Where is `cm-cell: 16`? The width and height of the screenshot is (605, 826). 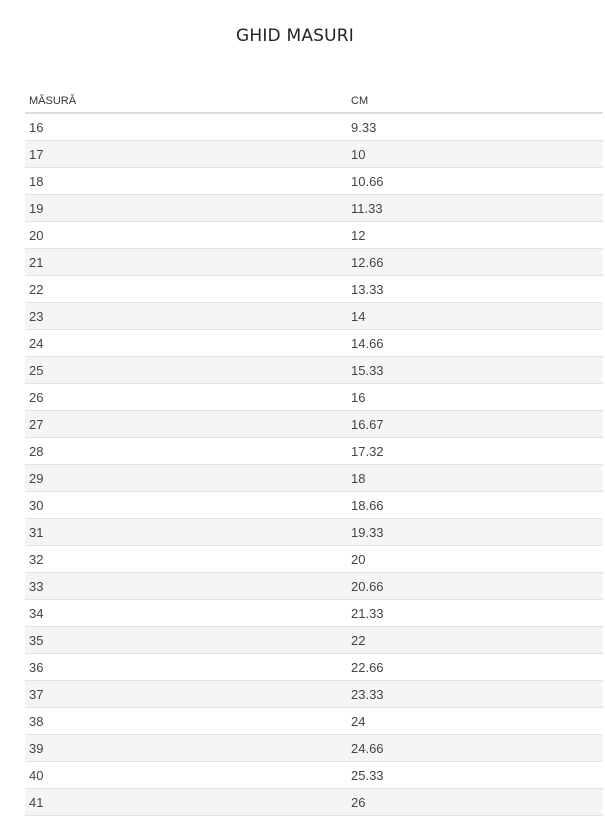 cm-cell: 16 is located at coordinates (475, 397).